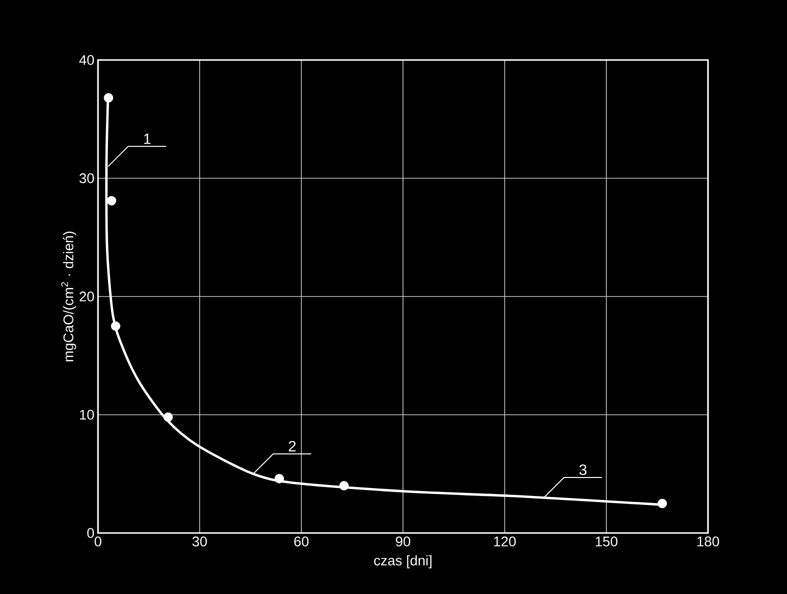  I want to click on y-axis-title: mgCaO/(cm$^{2}$ · dzień), so click(68, 297).